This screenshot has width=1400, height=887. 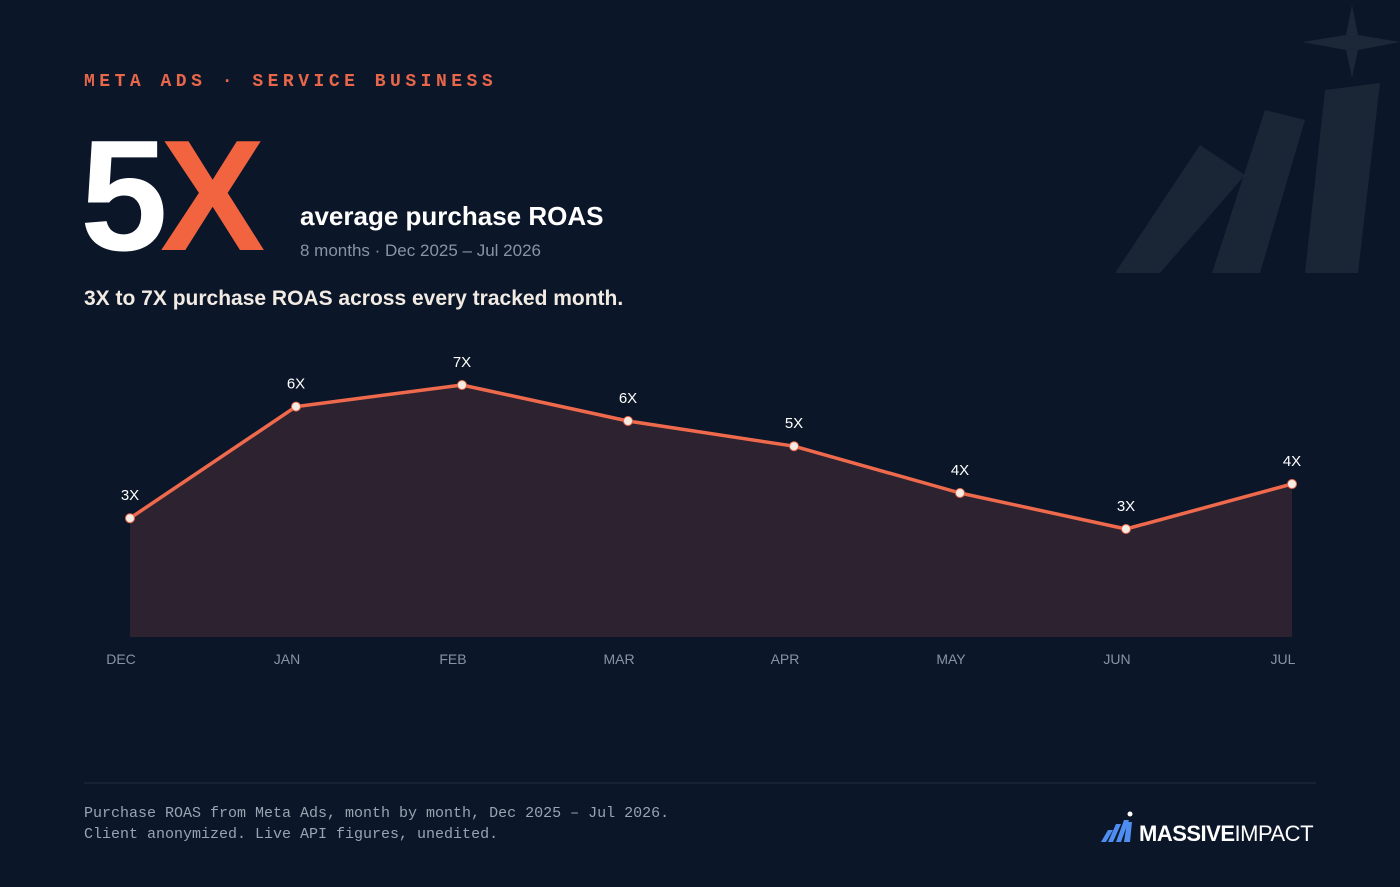 What do you see at coordinates (1274, 833) in the screenshot?
I see `brand-light: IMPACT` at bounding box center [1274, 833].